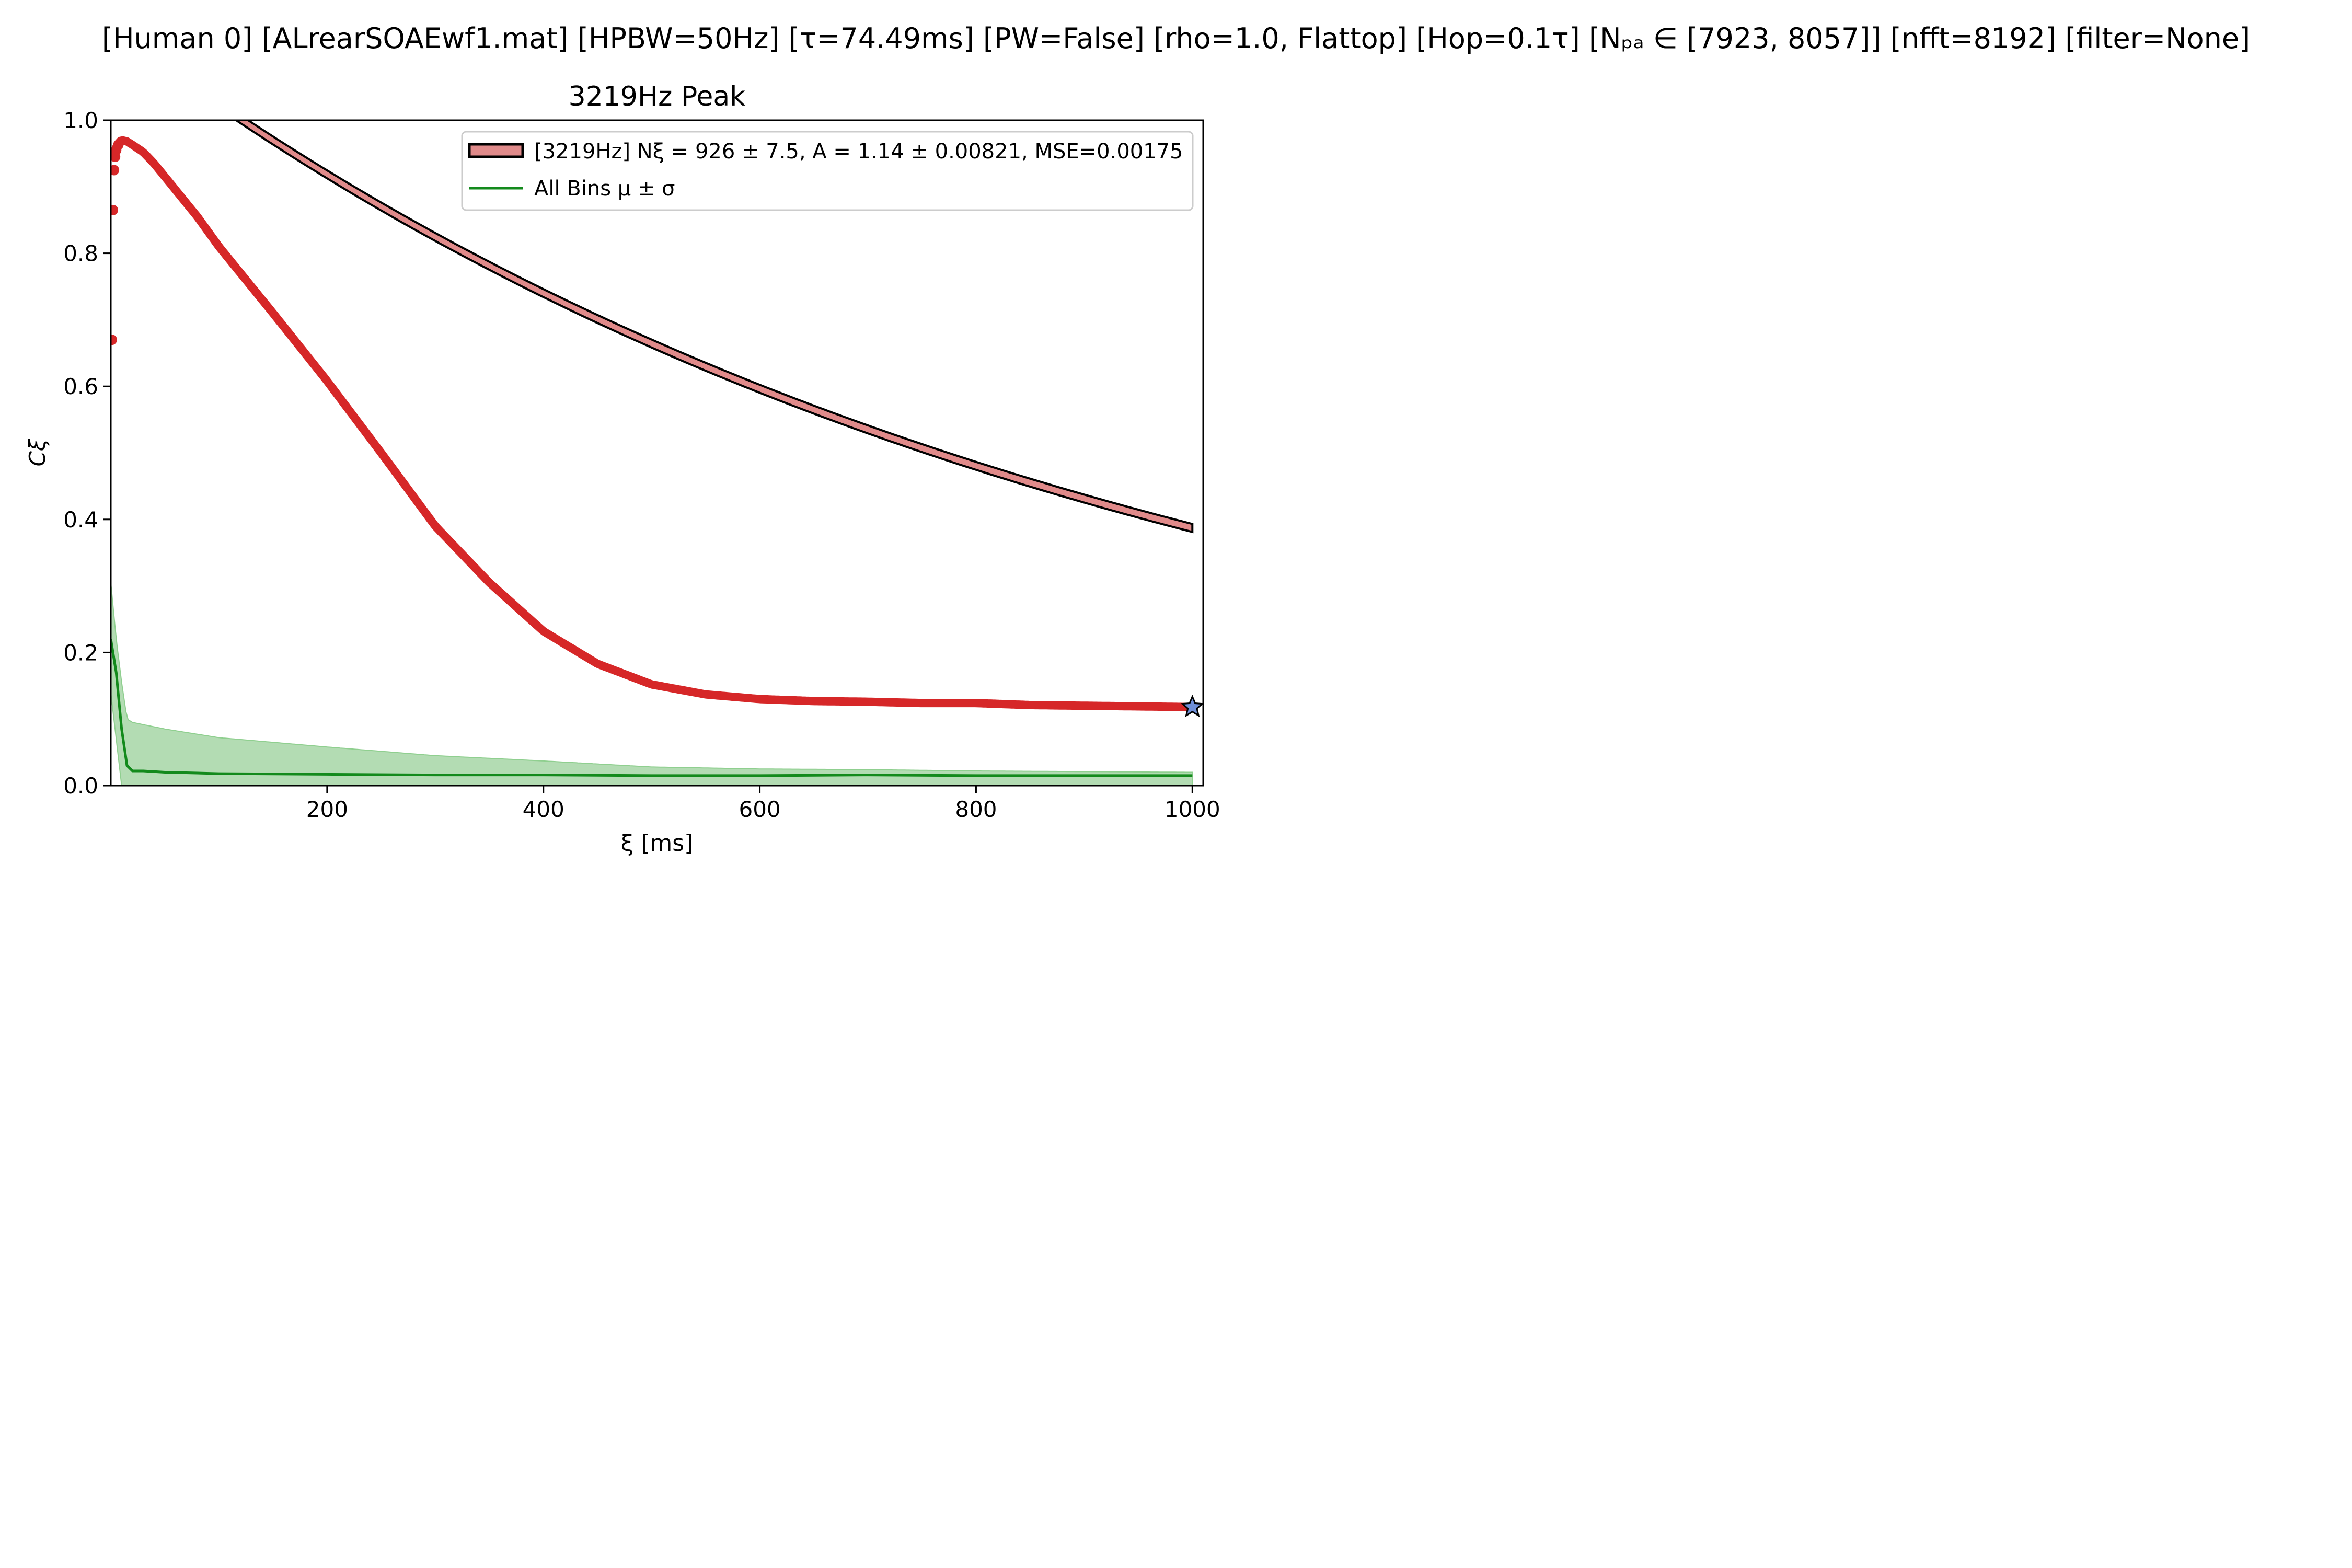 The width and height of the screenshot is (2352, 1568). Describe the element at coordinates (976, 809) in the screenshot. I see `x-tick-label: 800` at that location.